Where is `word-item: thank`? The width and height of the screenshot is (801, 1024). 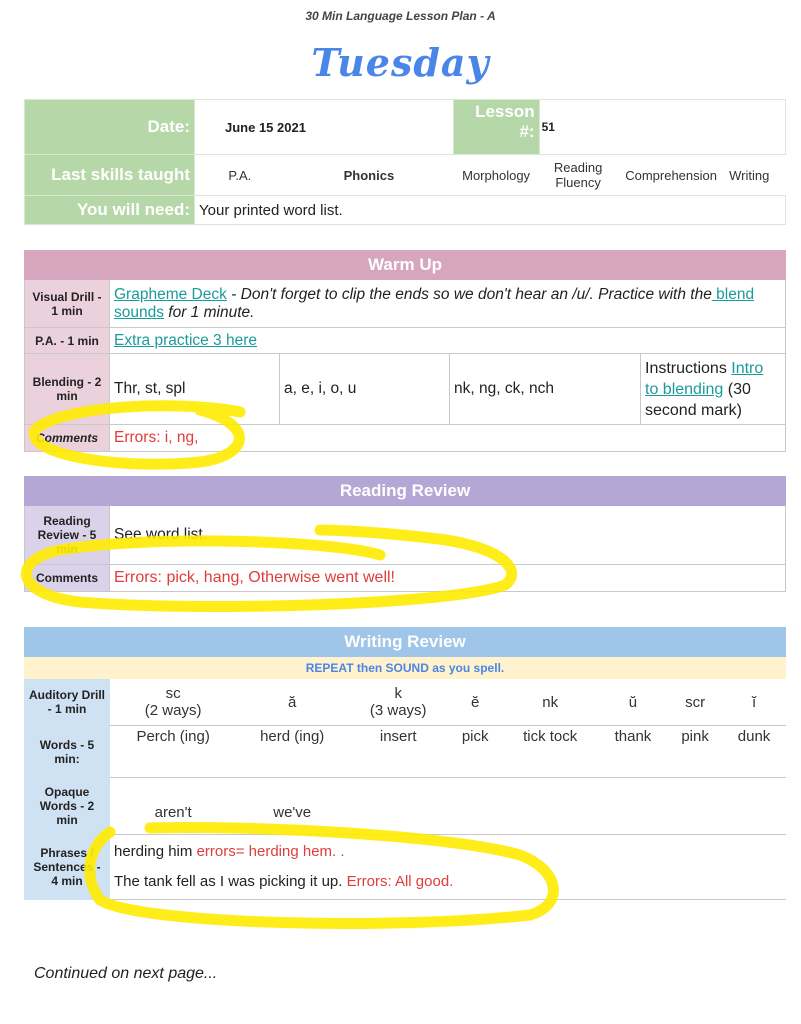 word-item: thank is located at coordinates (633, 751).